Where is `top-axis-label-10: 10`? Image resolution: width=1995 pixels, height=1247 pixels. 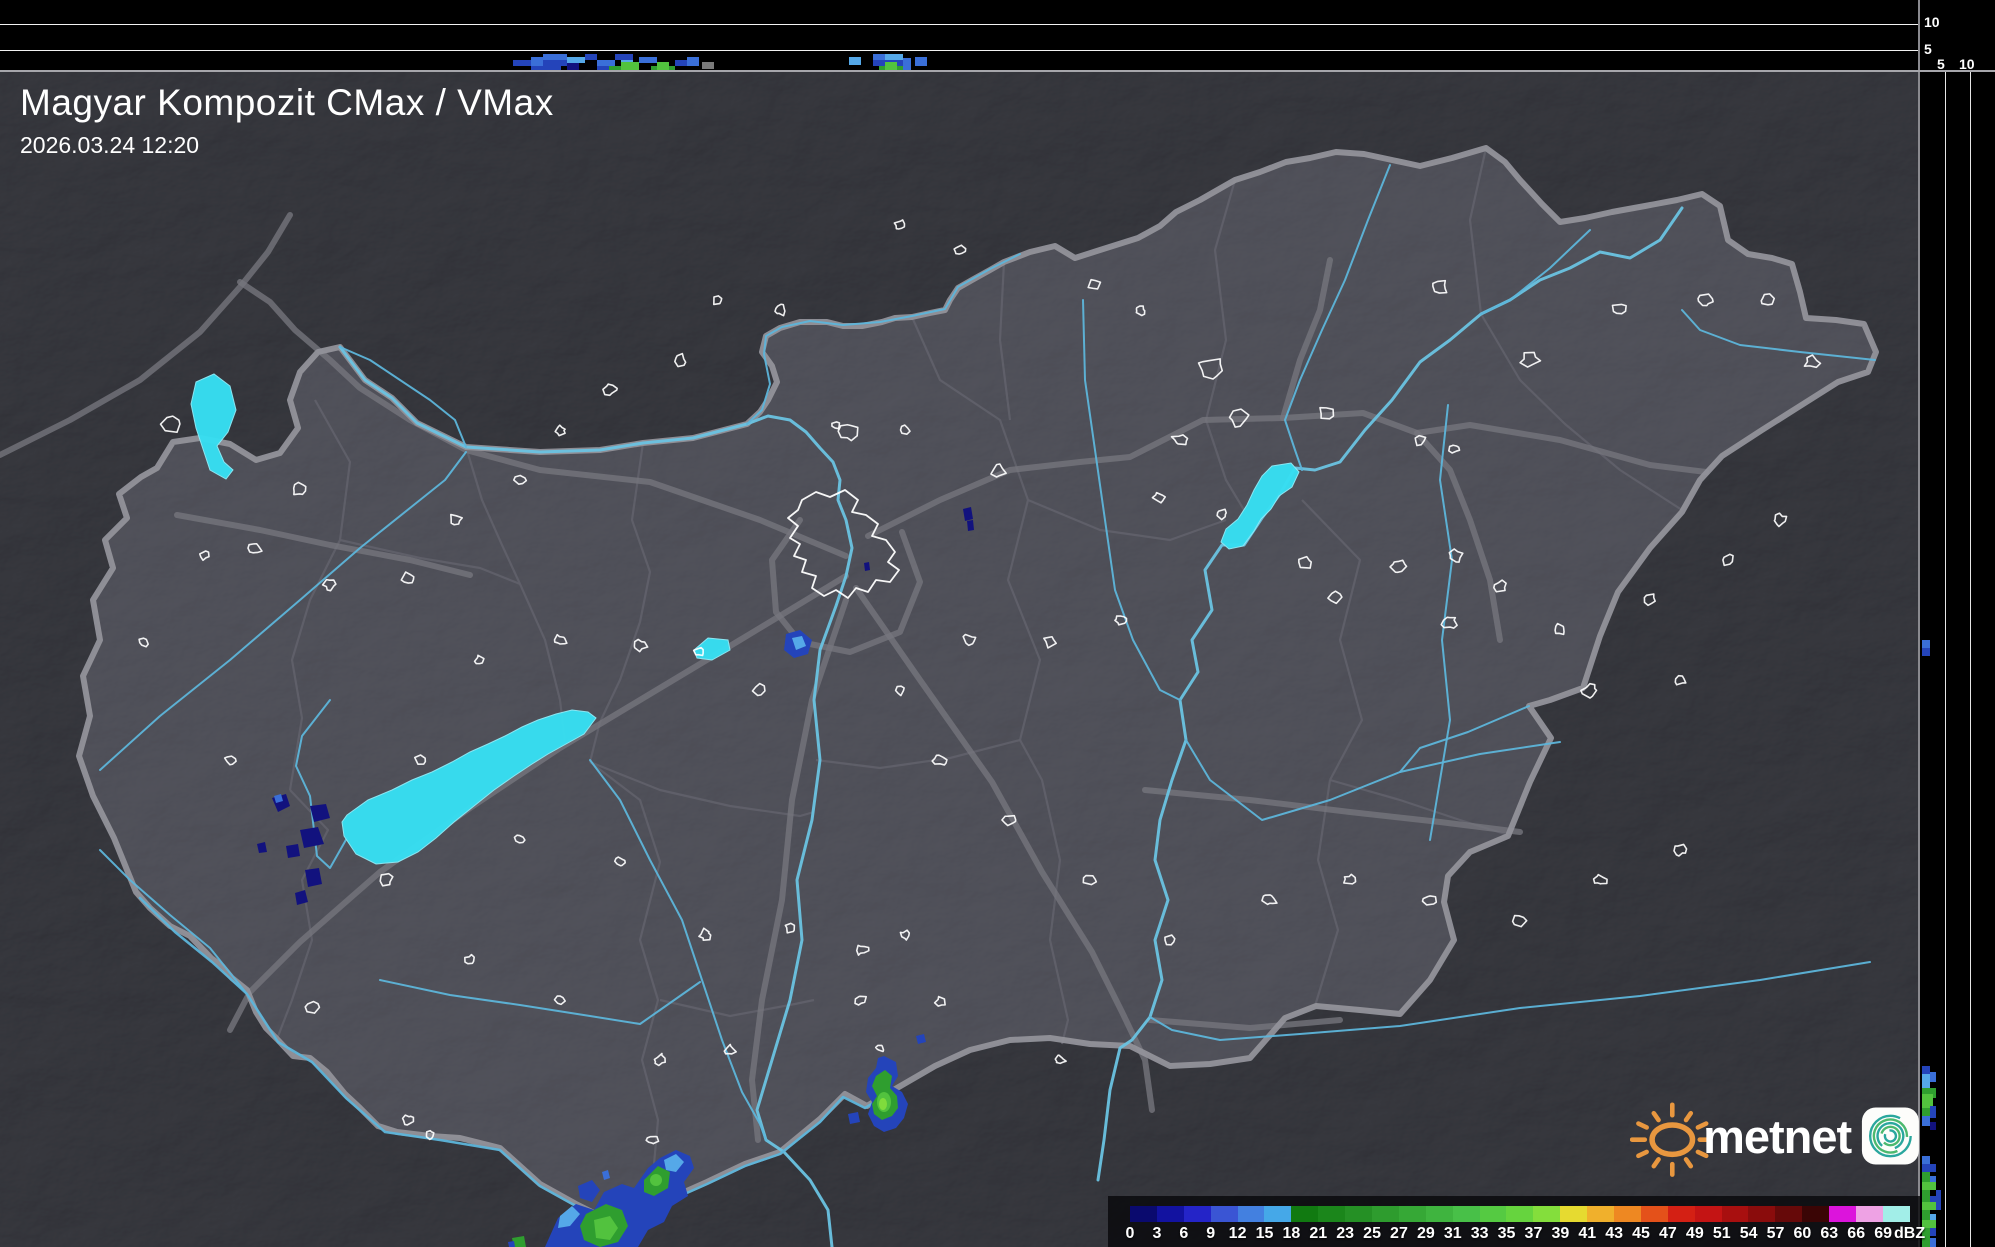
top-axis-label-10: 10 is located at coordinates (1932, 22).